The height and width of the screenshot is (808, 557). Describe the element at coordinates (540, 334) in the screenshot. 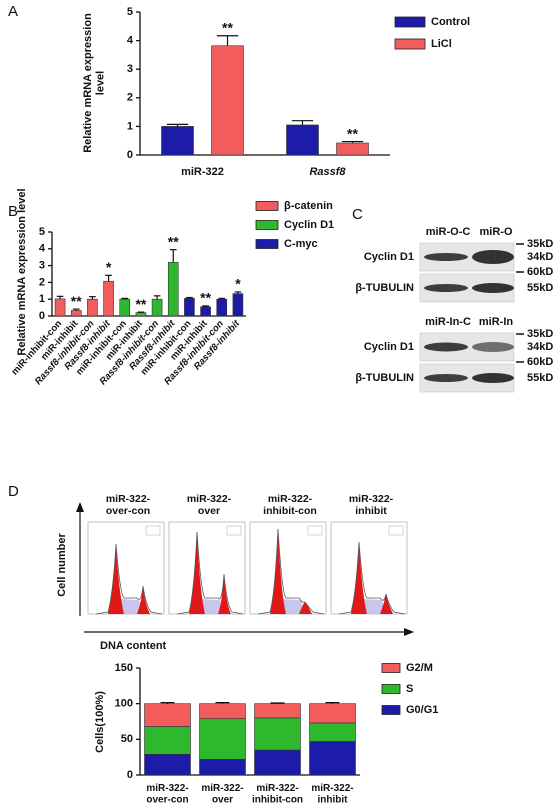

I see `marker-label: 35kD` at that location.